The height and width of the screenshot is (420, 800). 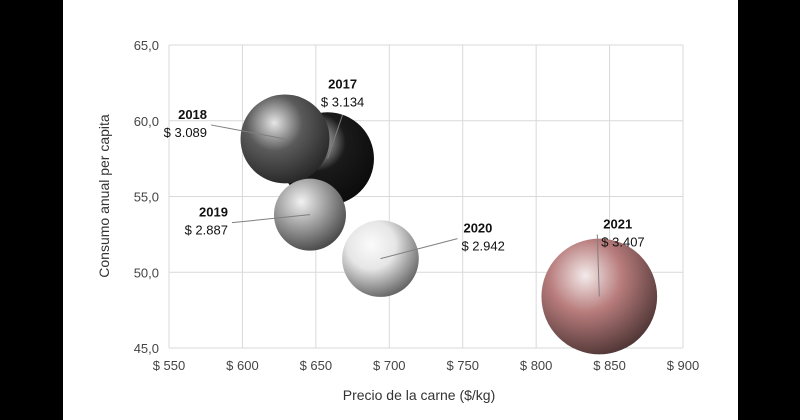 I want to click on x-tick-label: $ 700, so click(x=389, y=365).